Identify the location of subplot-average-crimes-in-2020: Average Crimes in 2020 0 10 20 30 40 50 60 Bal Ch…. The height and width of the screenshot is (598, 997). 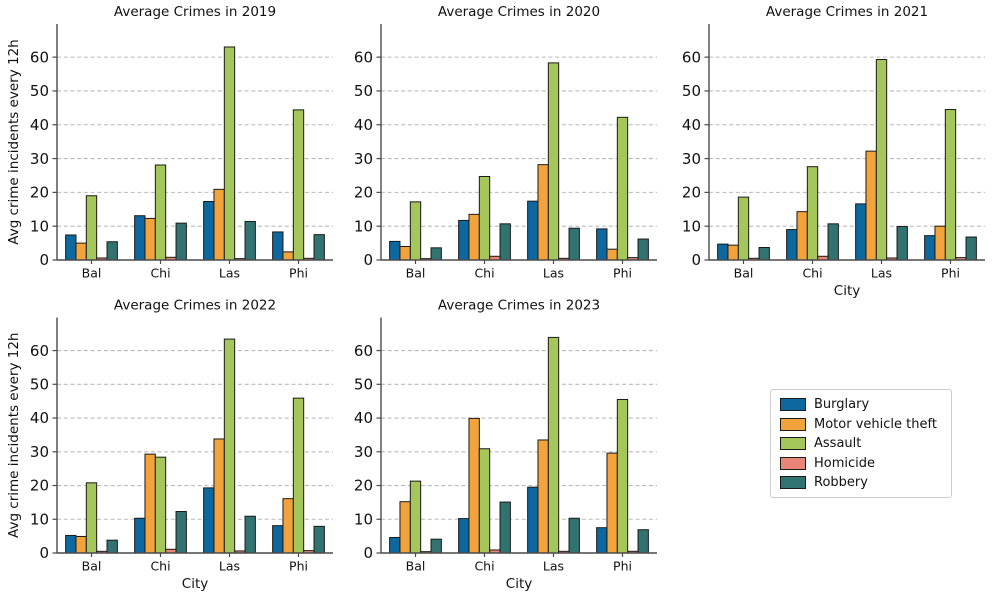
(505, 142).